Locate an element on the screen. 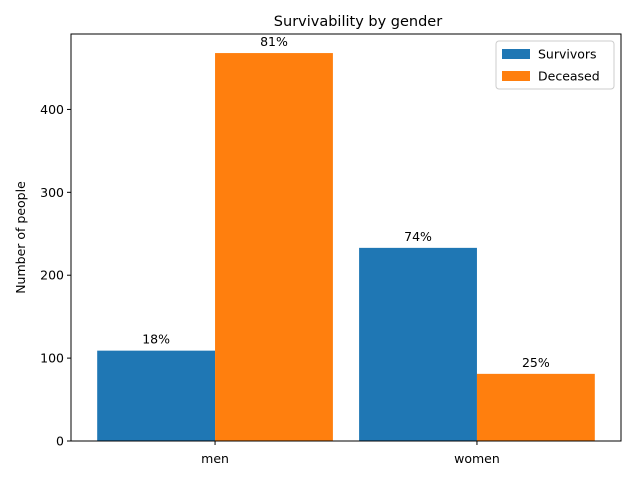 Image resolution: width=640 pixels, height=480 pixels. data-label-deceased-women: 25% is located at coordinates (536, 362).